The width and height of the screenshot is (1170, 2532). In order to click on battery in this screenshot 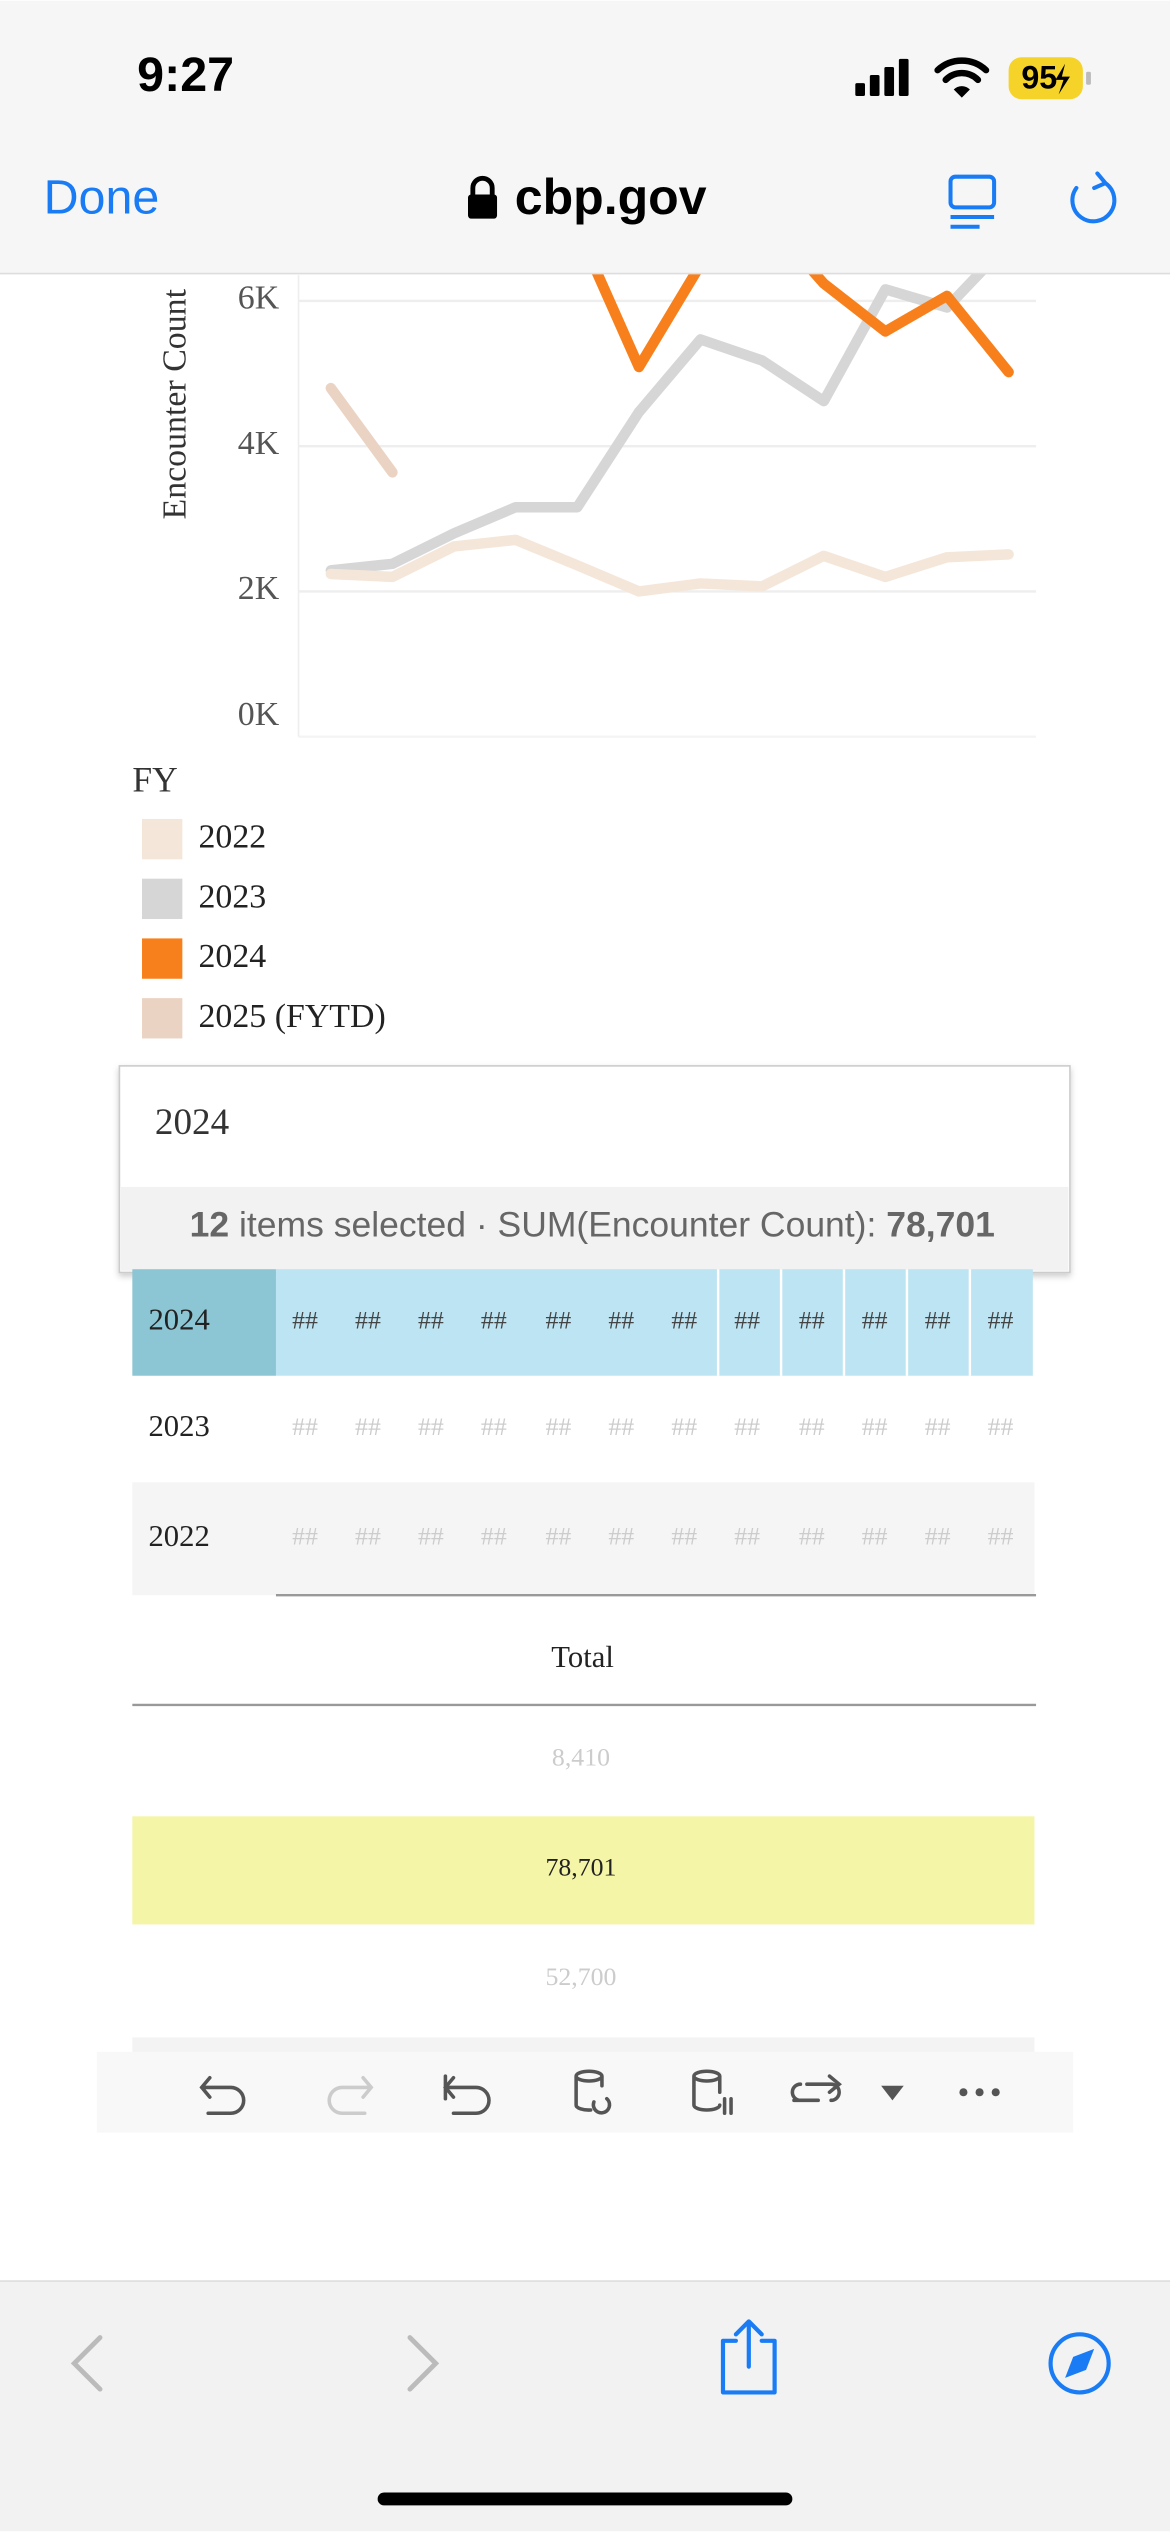, I will do `click(1045, 78)`.